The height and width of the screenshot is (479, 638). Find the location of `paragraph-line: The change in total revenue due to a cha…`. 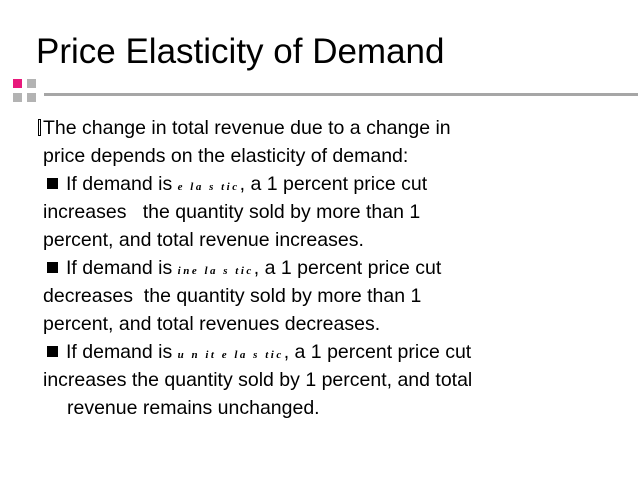

paragraph-line: The change in total revenue due to a cha… is located at coordinates (335, 128).